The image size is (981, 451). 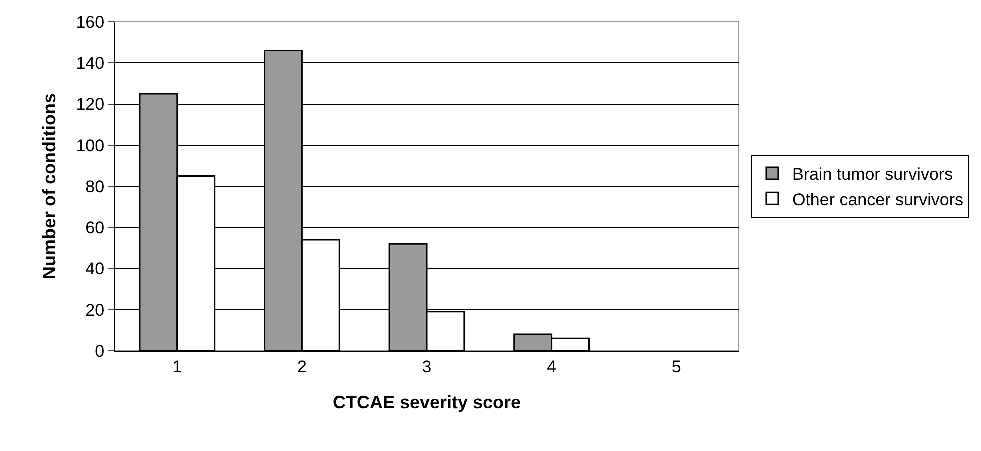 I want to click on y-tick-label: 80, so click(x=95, y=186).